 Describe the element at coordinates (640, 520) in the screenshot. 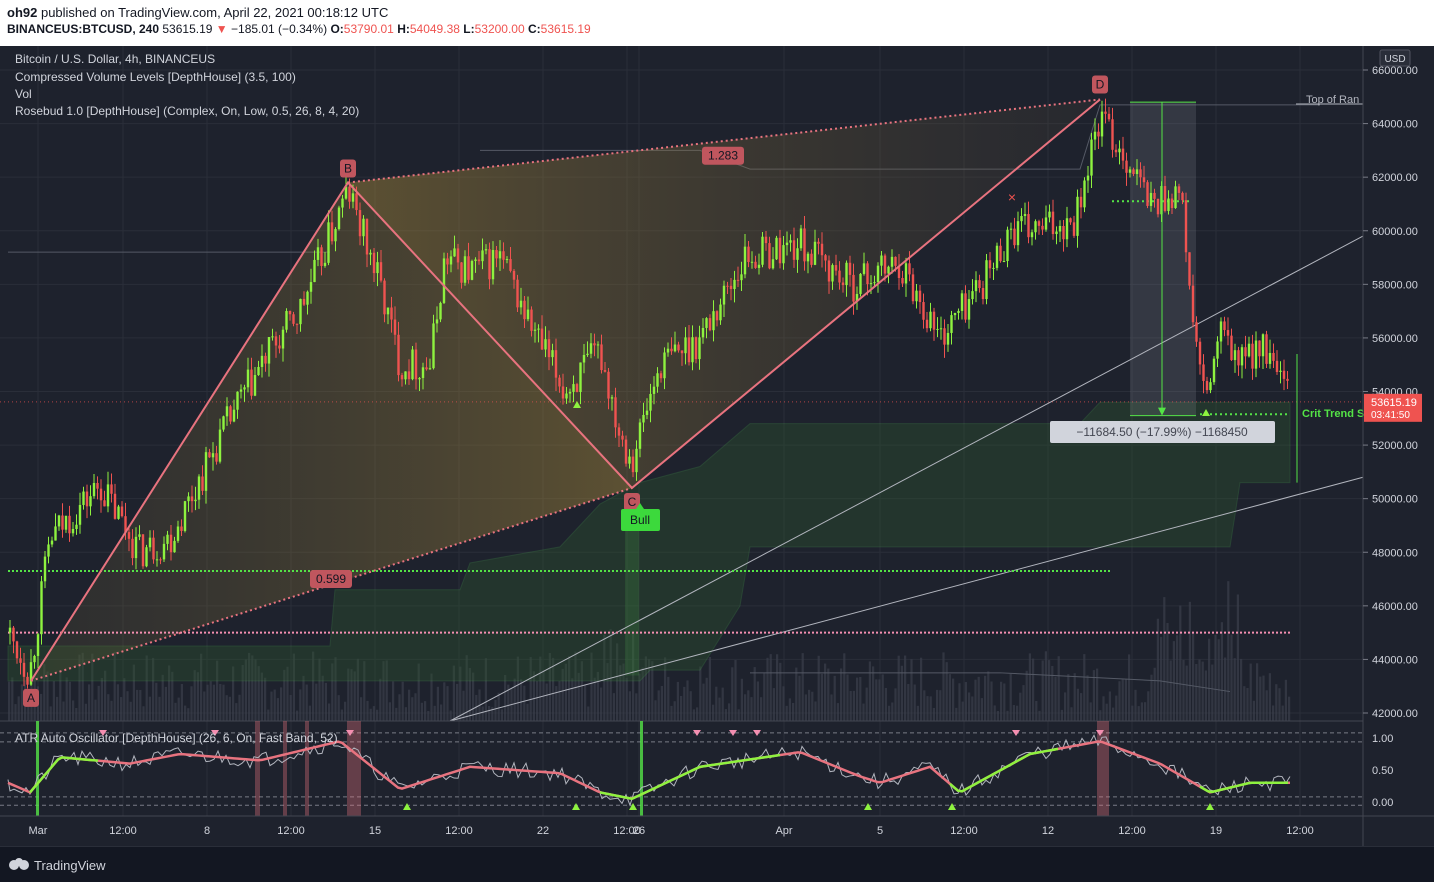

I see `bull-label-box` at that location.